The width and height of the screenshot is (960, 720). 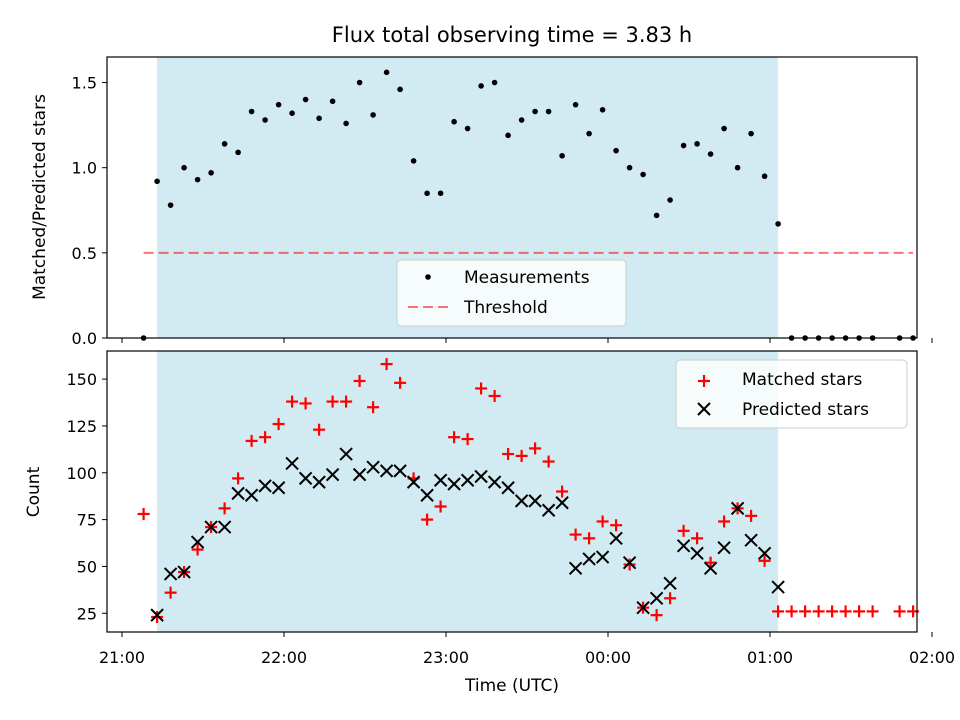 What do you see at coordinates (505, 308) in the screenshot?
I see `legend-threshold-label: Threshold` at bounding box center [505, 308].